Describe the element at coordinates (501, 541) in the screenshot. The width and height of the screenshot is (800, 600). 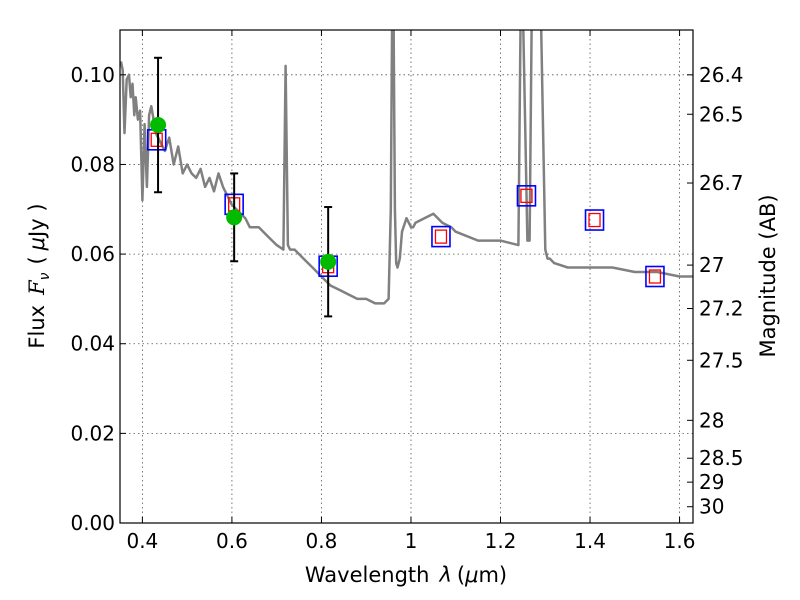
I see `x-tick-label: 1.2` at that location.